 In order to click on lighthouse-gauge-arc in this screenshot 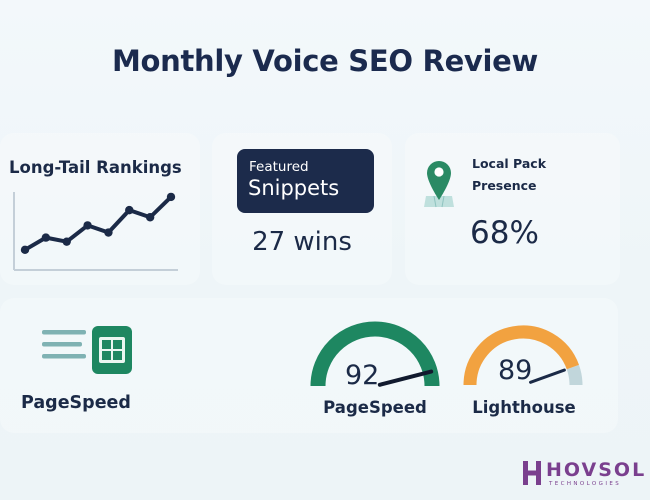, I will do `click(521, 355)`.